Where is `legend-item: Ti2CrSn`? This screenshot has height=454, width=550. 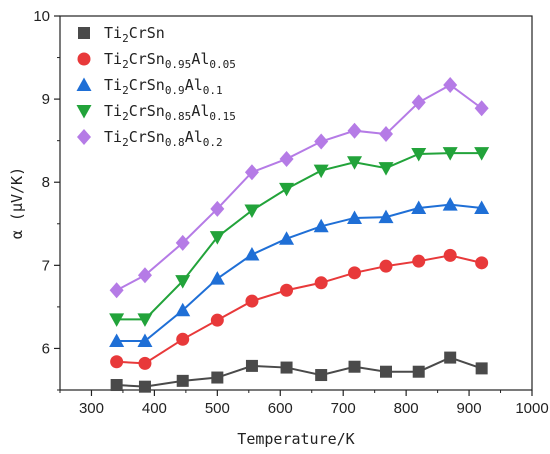
legend-item: Ti2CrSn is located at coordinates (121, 34).